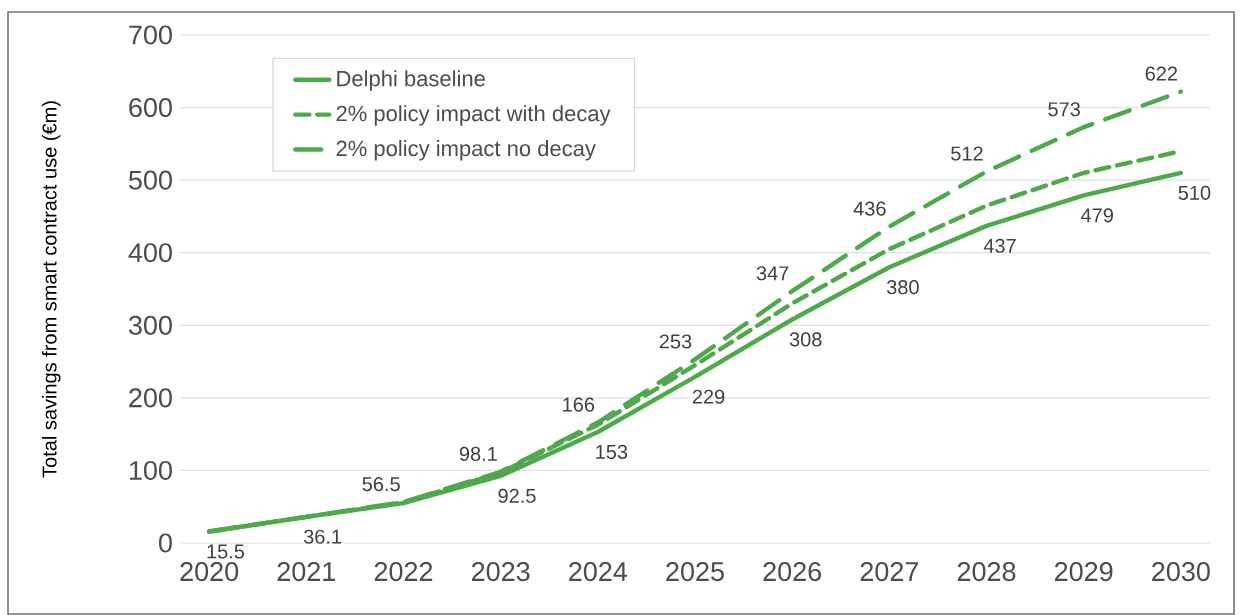 The image size is (1242, 615). I want to click on y-axis-title: Total savings from smart contract use (€m), so click(51, 289).